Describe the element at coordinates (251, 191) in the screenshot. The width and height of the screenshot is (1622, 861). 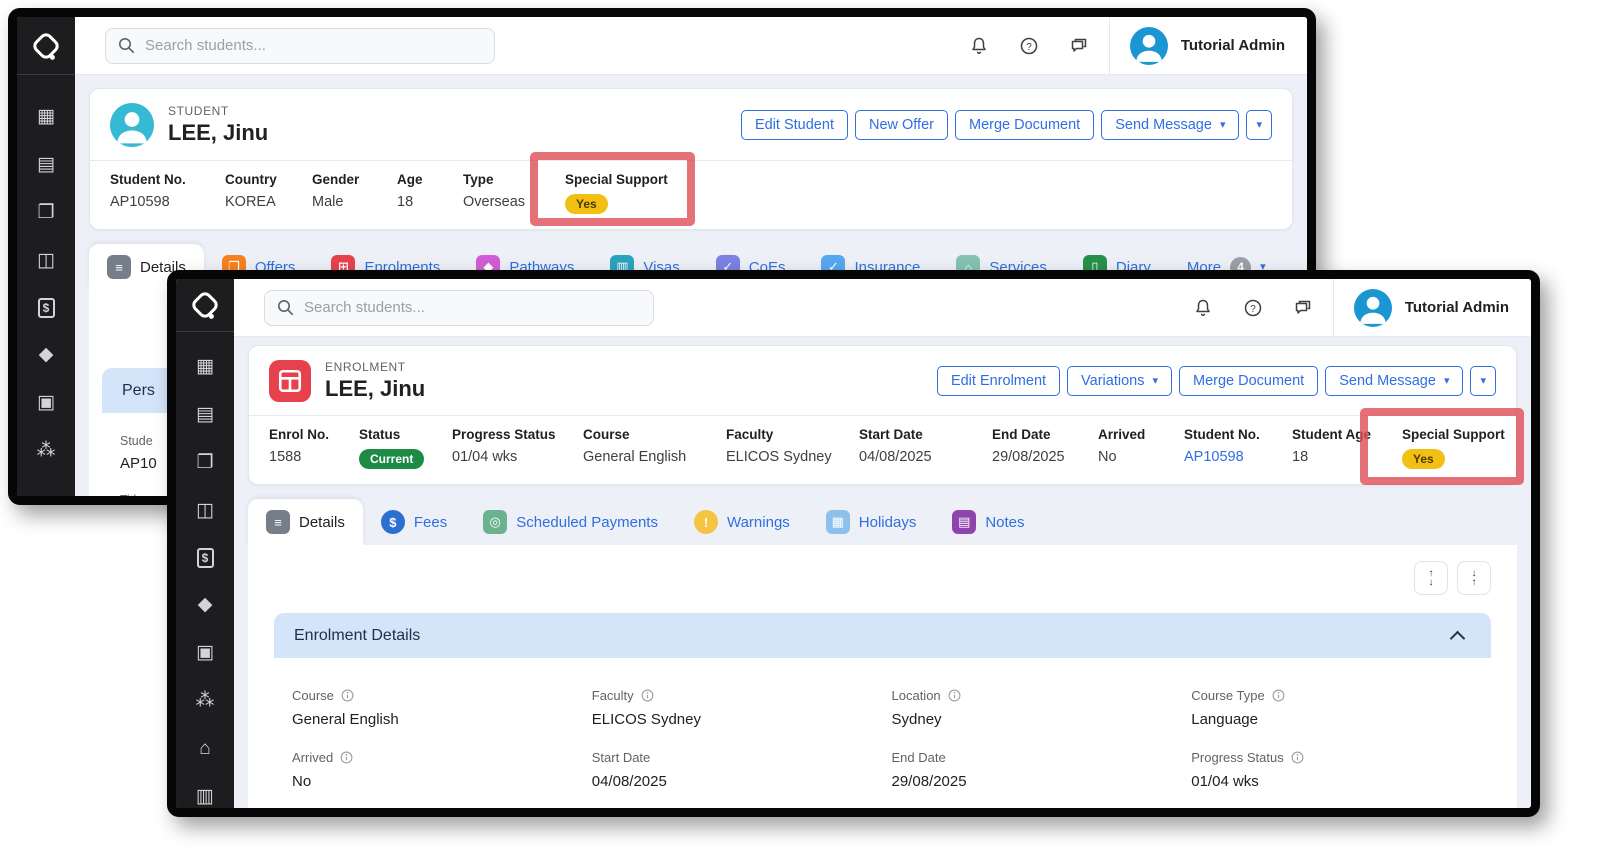
I see `field-country: Country KOREA` at that location.